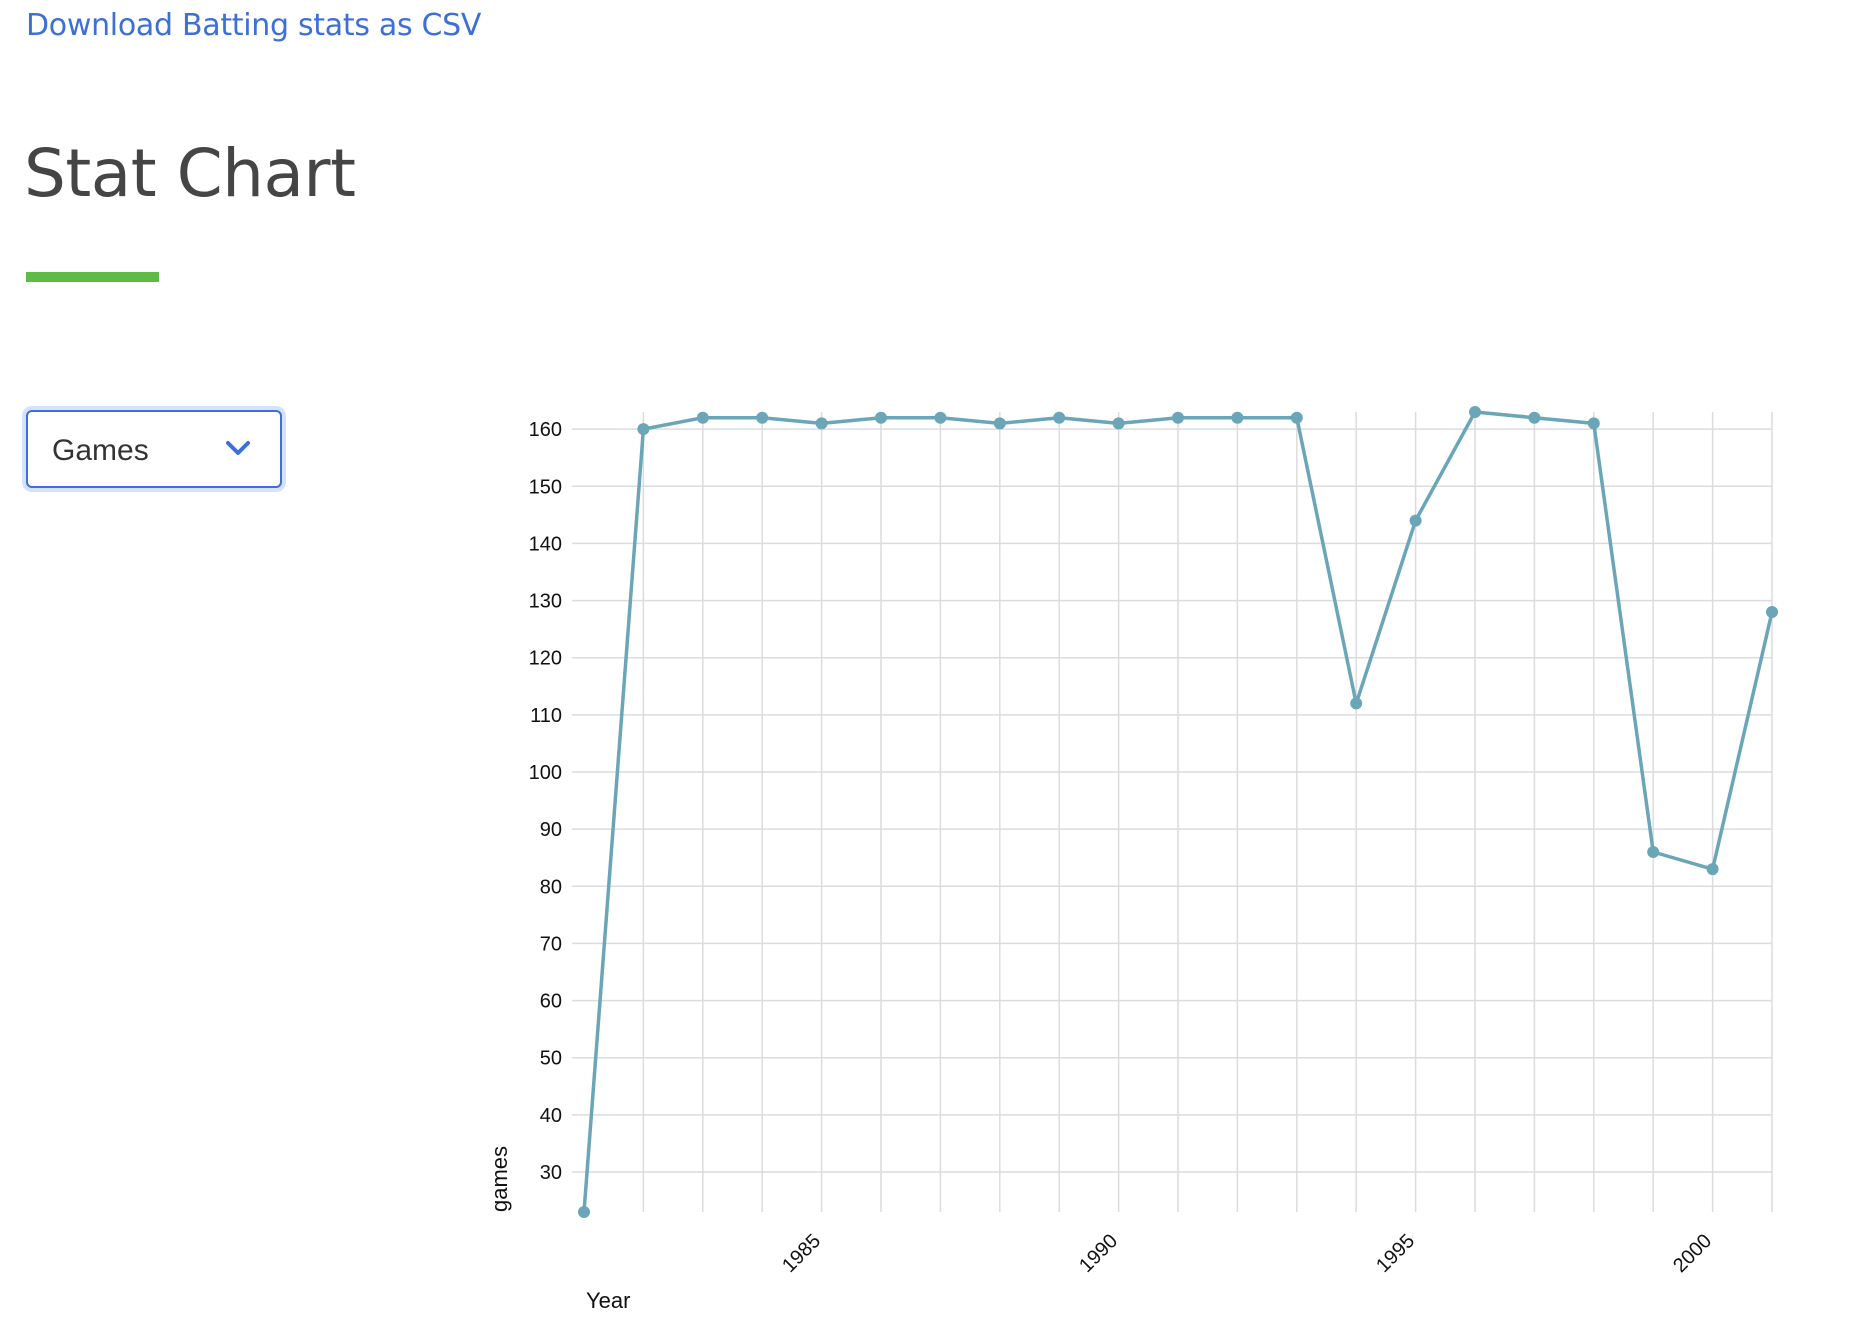 The image size is (1868, 1318). What do you see at coordinates (238, 448) in the screenshot?
I see `chevron-down-icon` at bounding box center [238, 448].